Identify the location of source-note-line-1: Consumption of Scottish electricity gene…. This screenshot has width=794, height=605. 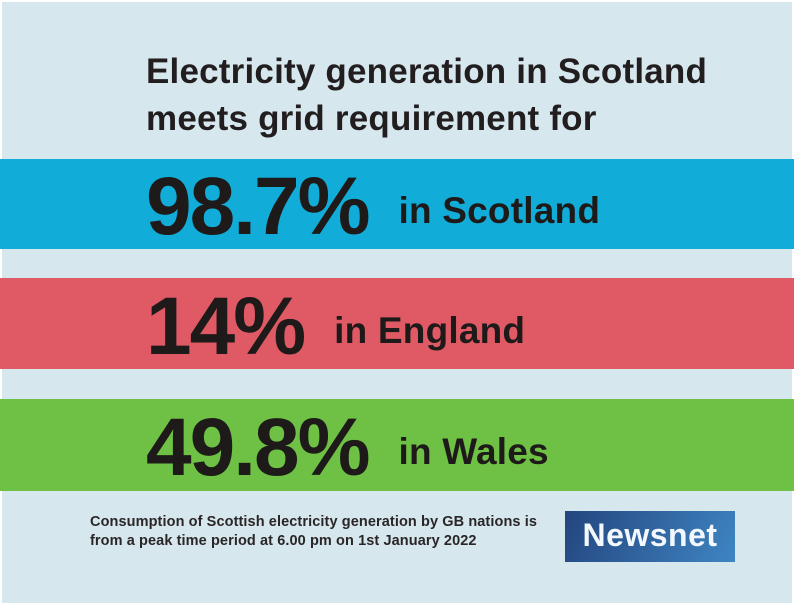
(313, 522).